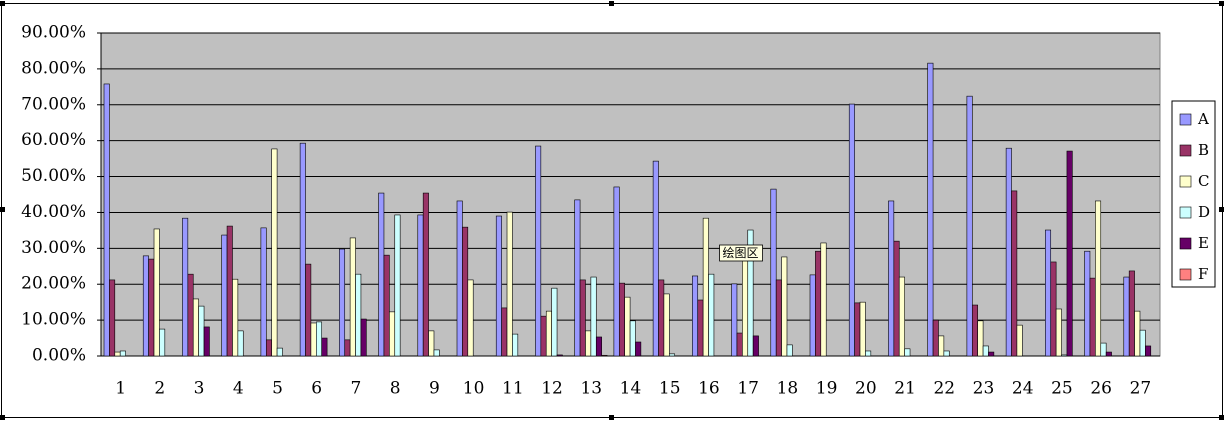 Image resolution: width=1225 pixels, height=421 pixels. What do you see at coordinates (53, 33) in the screenshot?
I see `y-tick-label: 90.00%` at bounding box center [53, 33].